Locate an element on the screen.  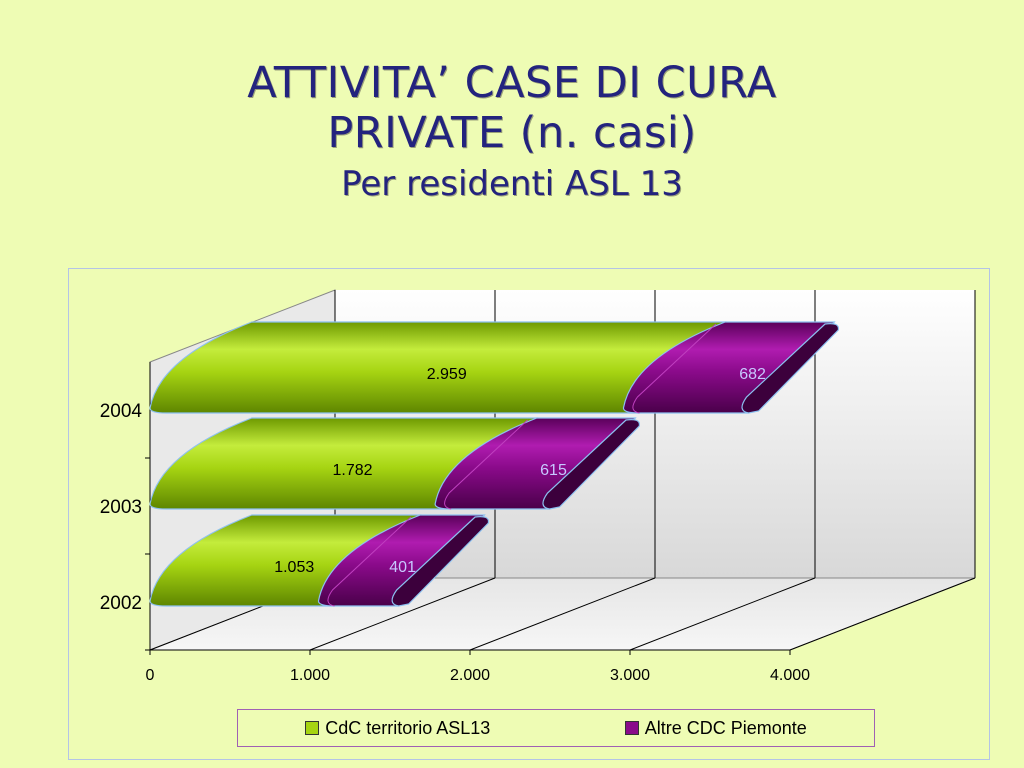
slide-title-line-2: PRIVATE (n. casi) is located at coordinates (512, 133).